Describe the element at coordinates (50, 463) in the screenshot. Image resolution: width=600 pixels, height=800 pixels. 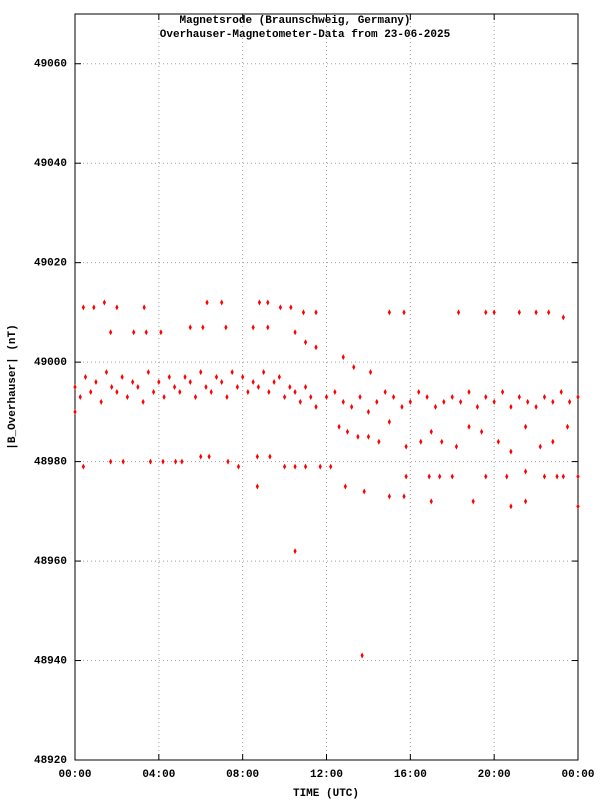
I see `y-tick-label: 48980` at that location.